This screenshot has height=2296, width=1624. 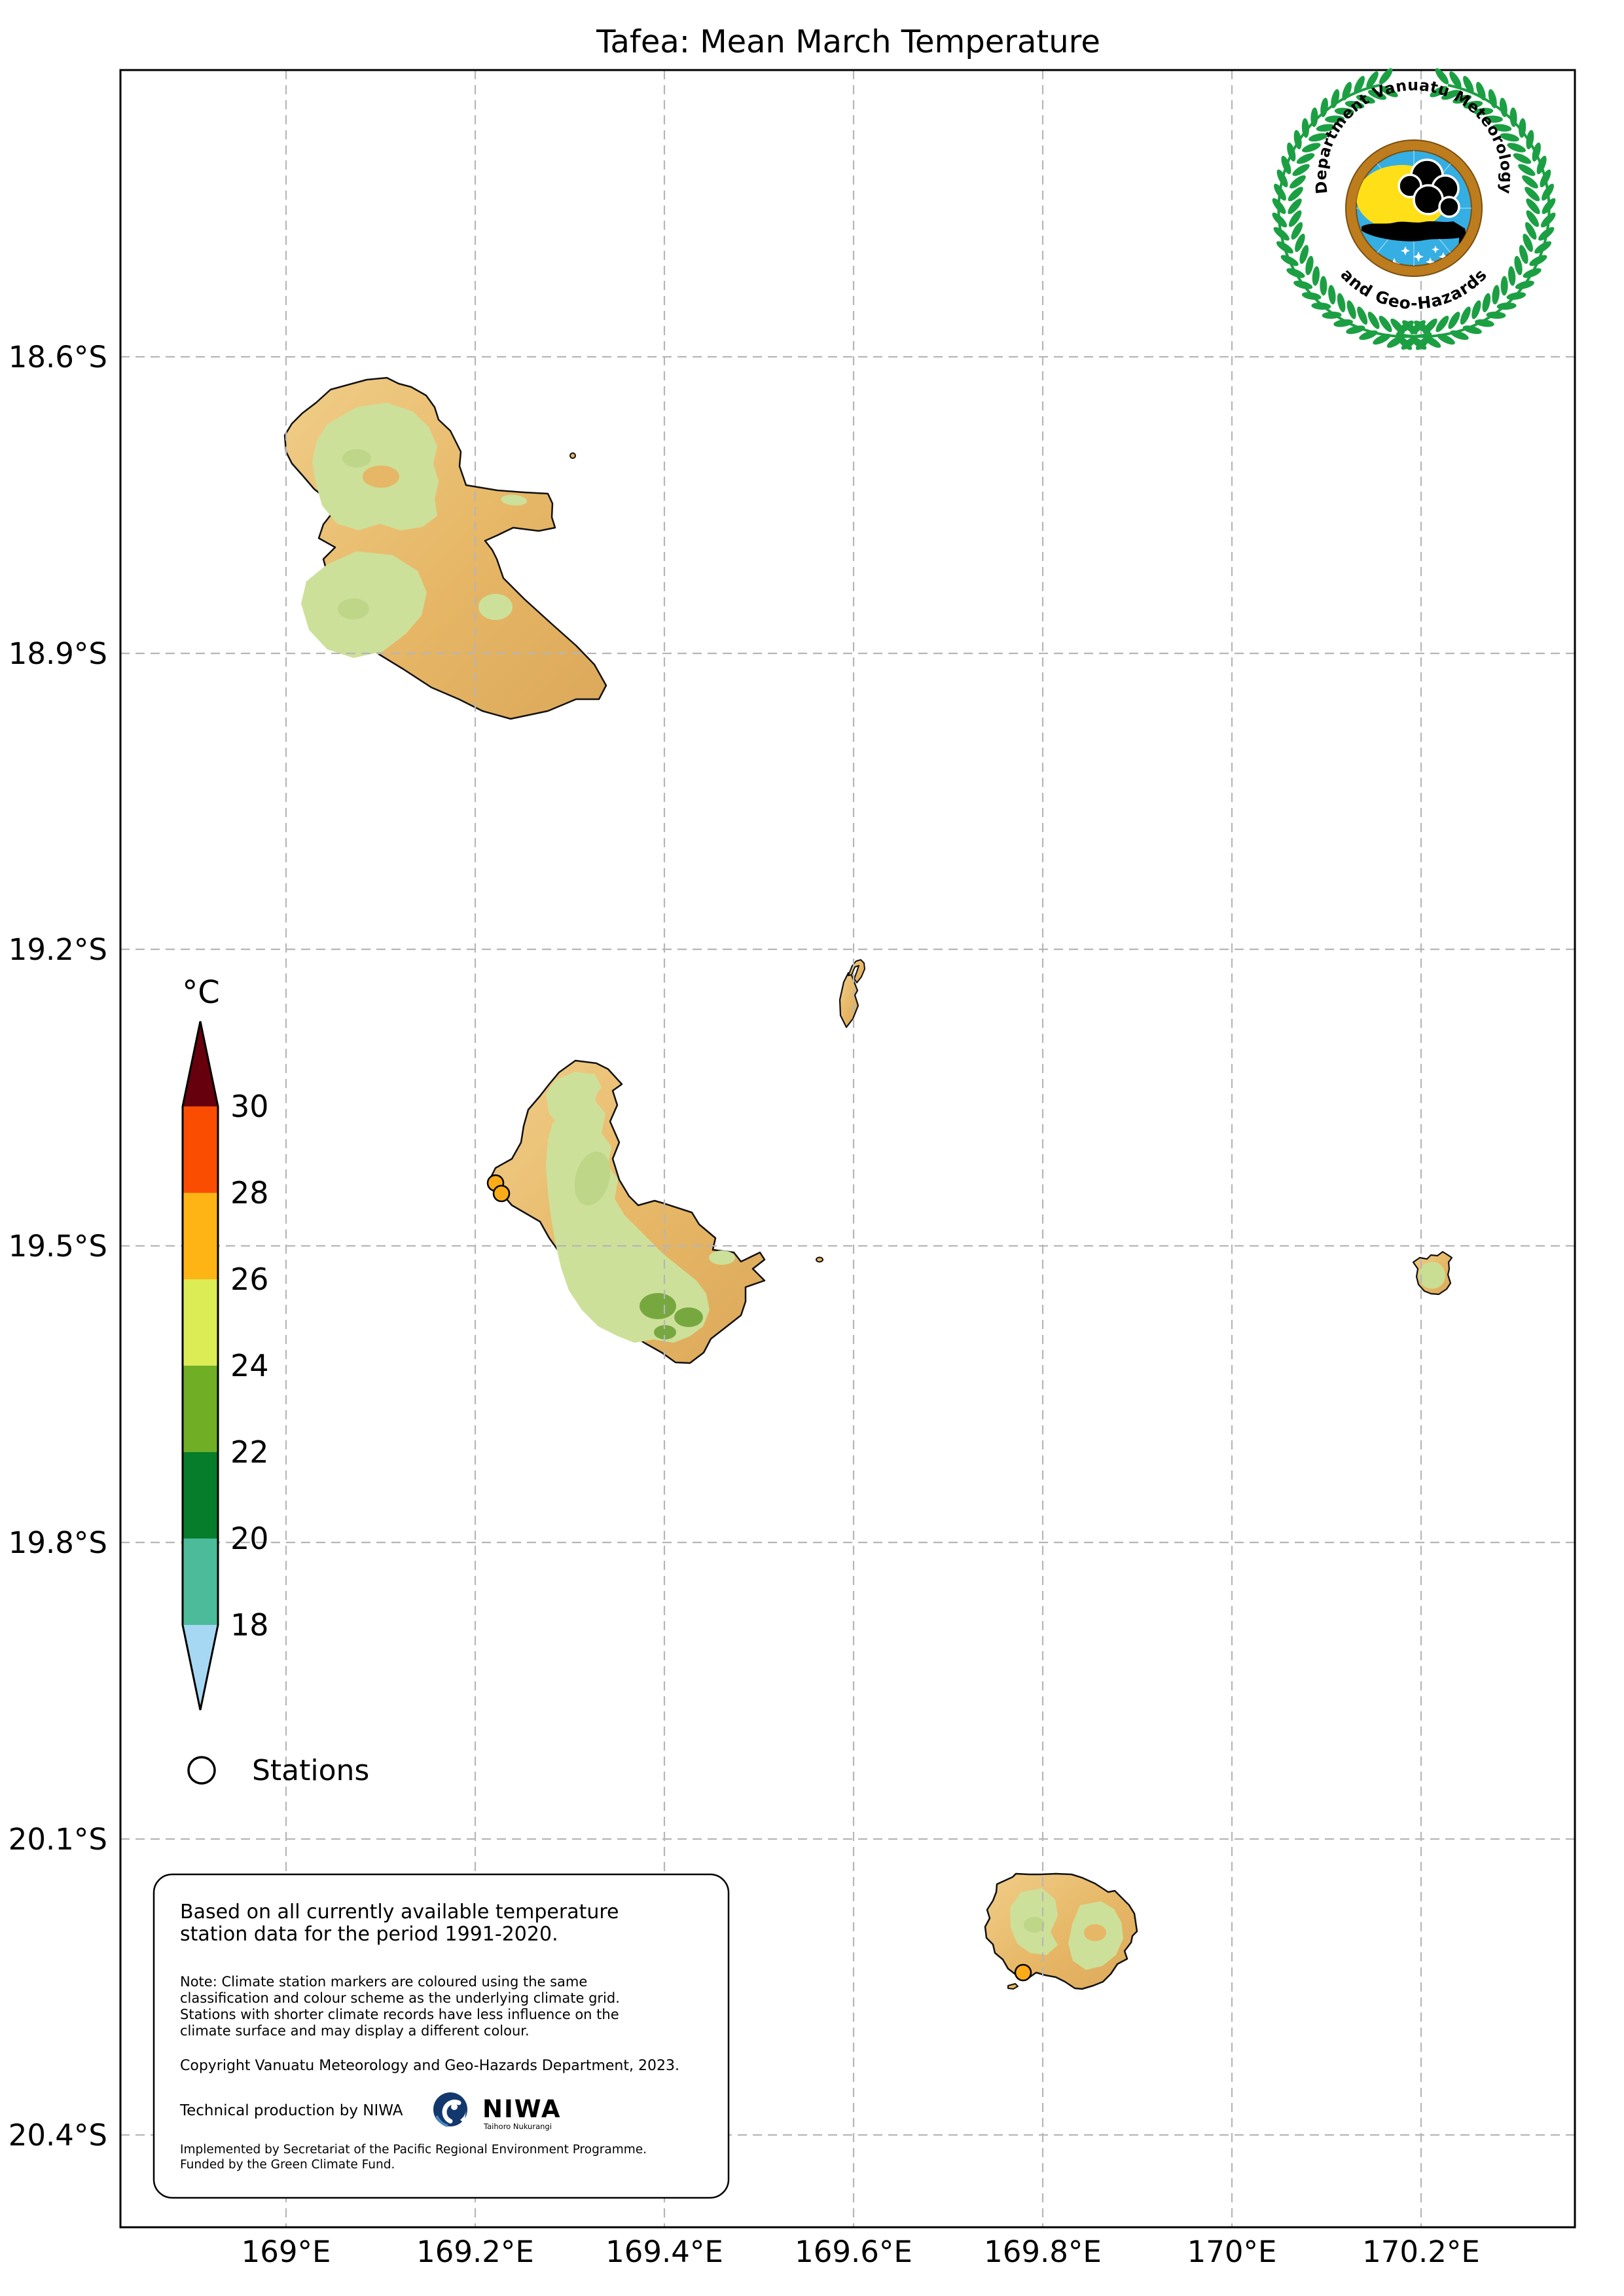 What do you see at coordinates (445, 548) in the screenshot?
I see `island-erromango` at bounding box center [445, 548].